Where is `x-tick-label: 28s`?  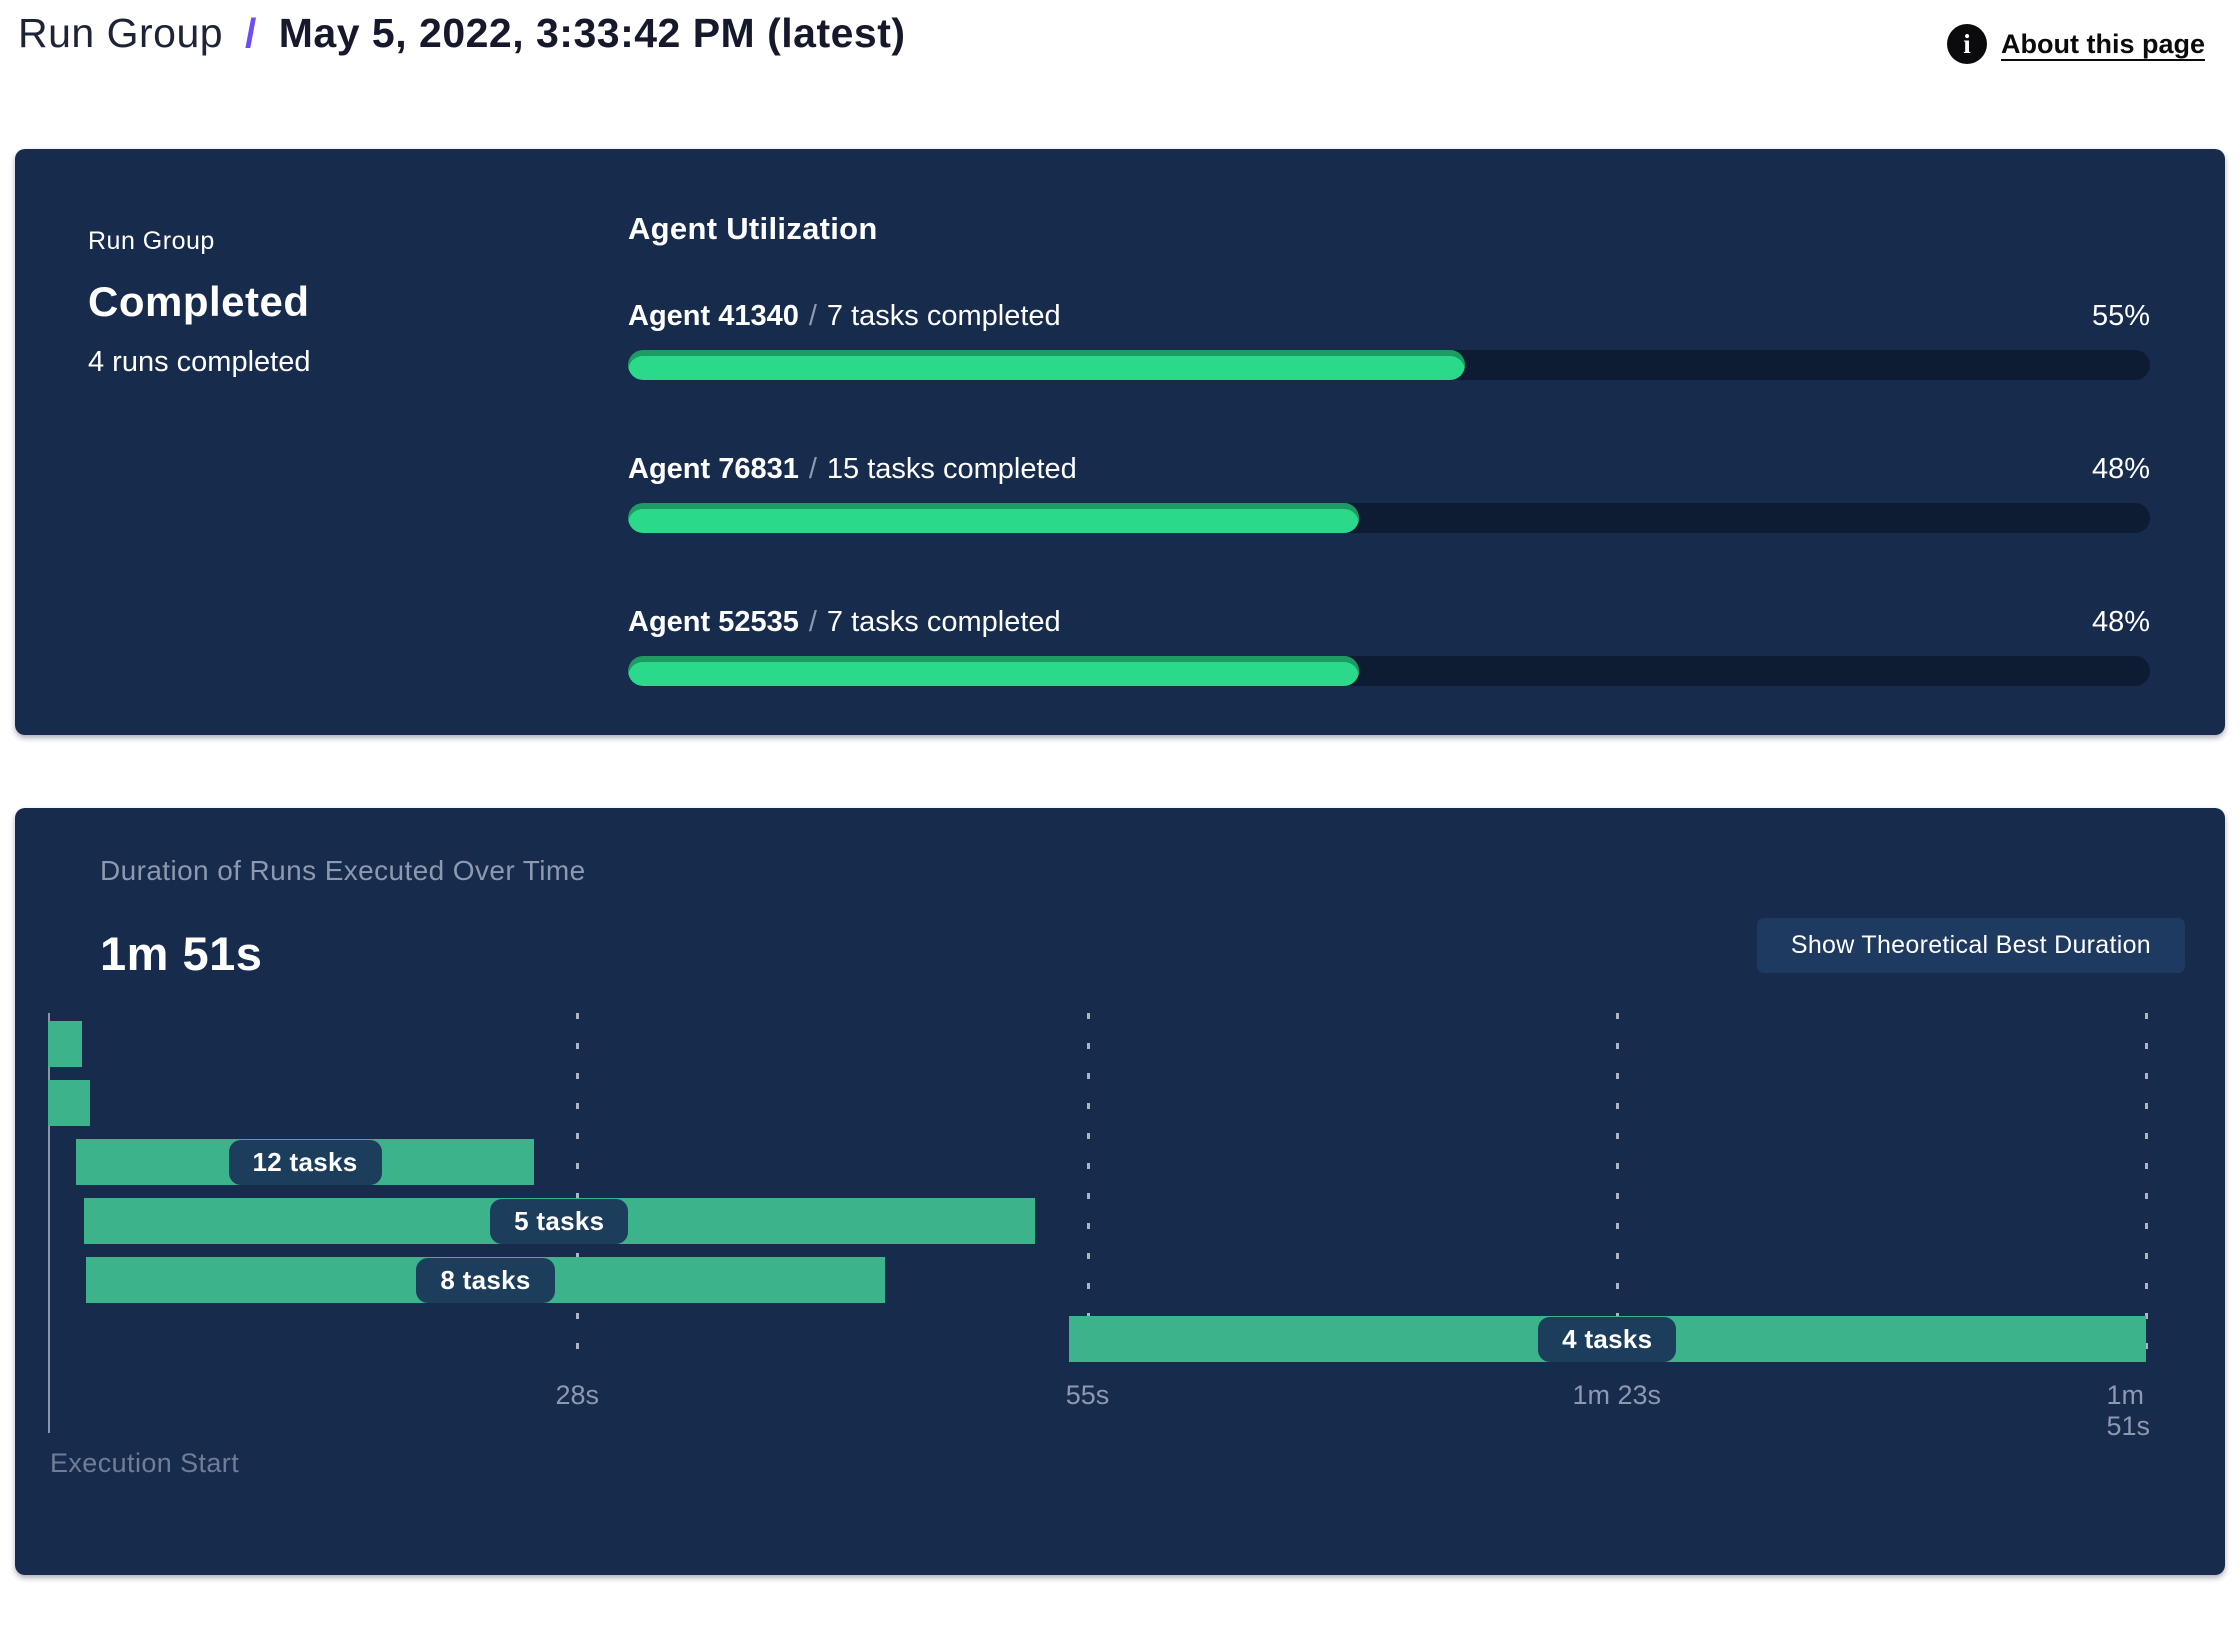
x-tick-label: 28s is located at coordinates (577, 1395).